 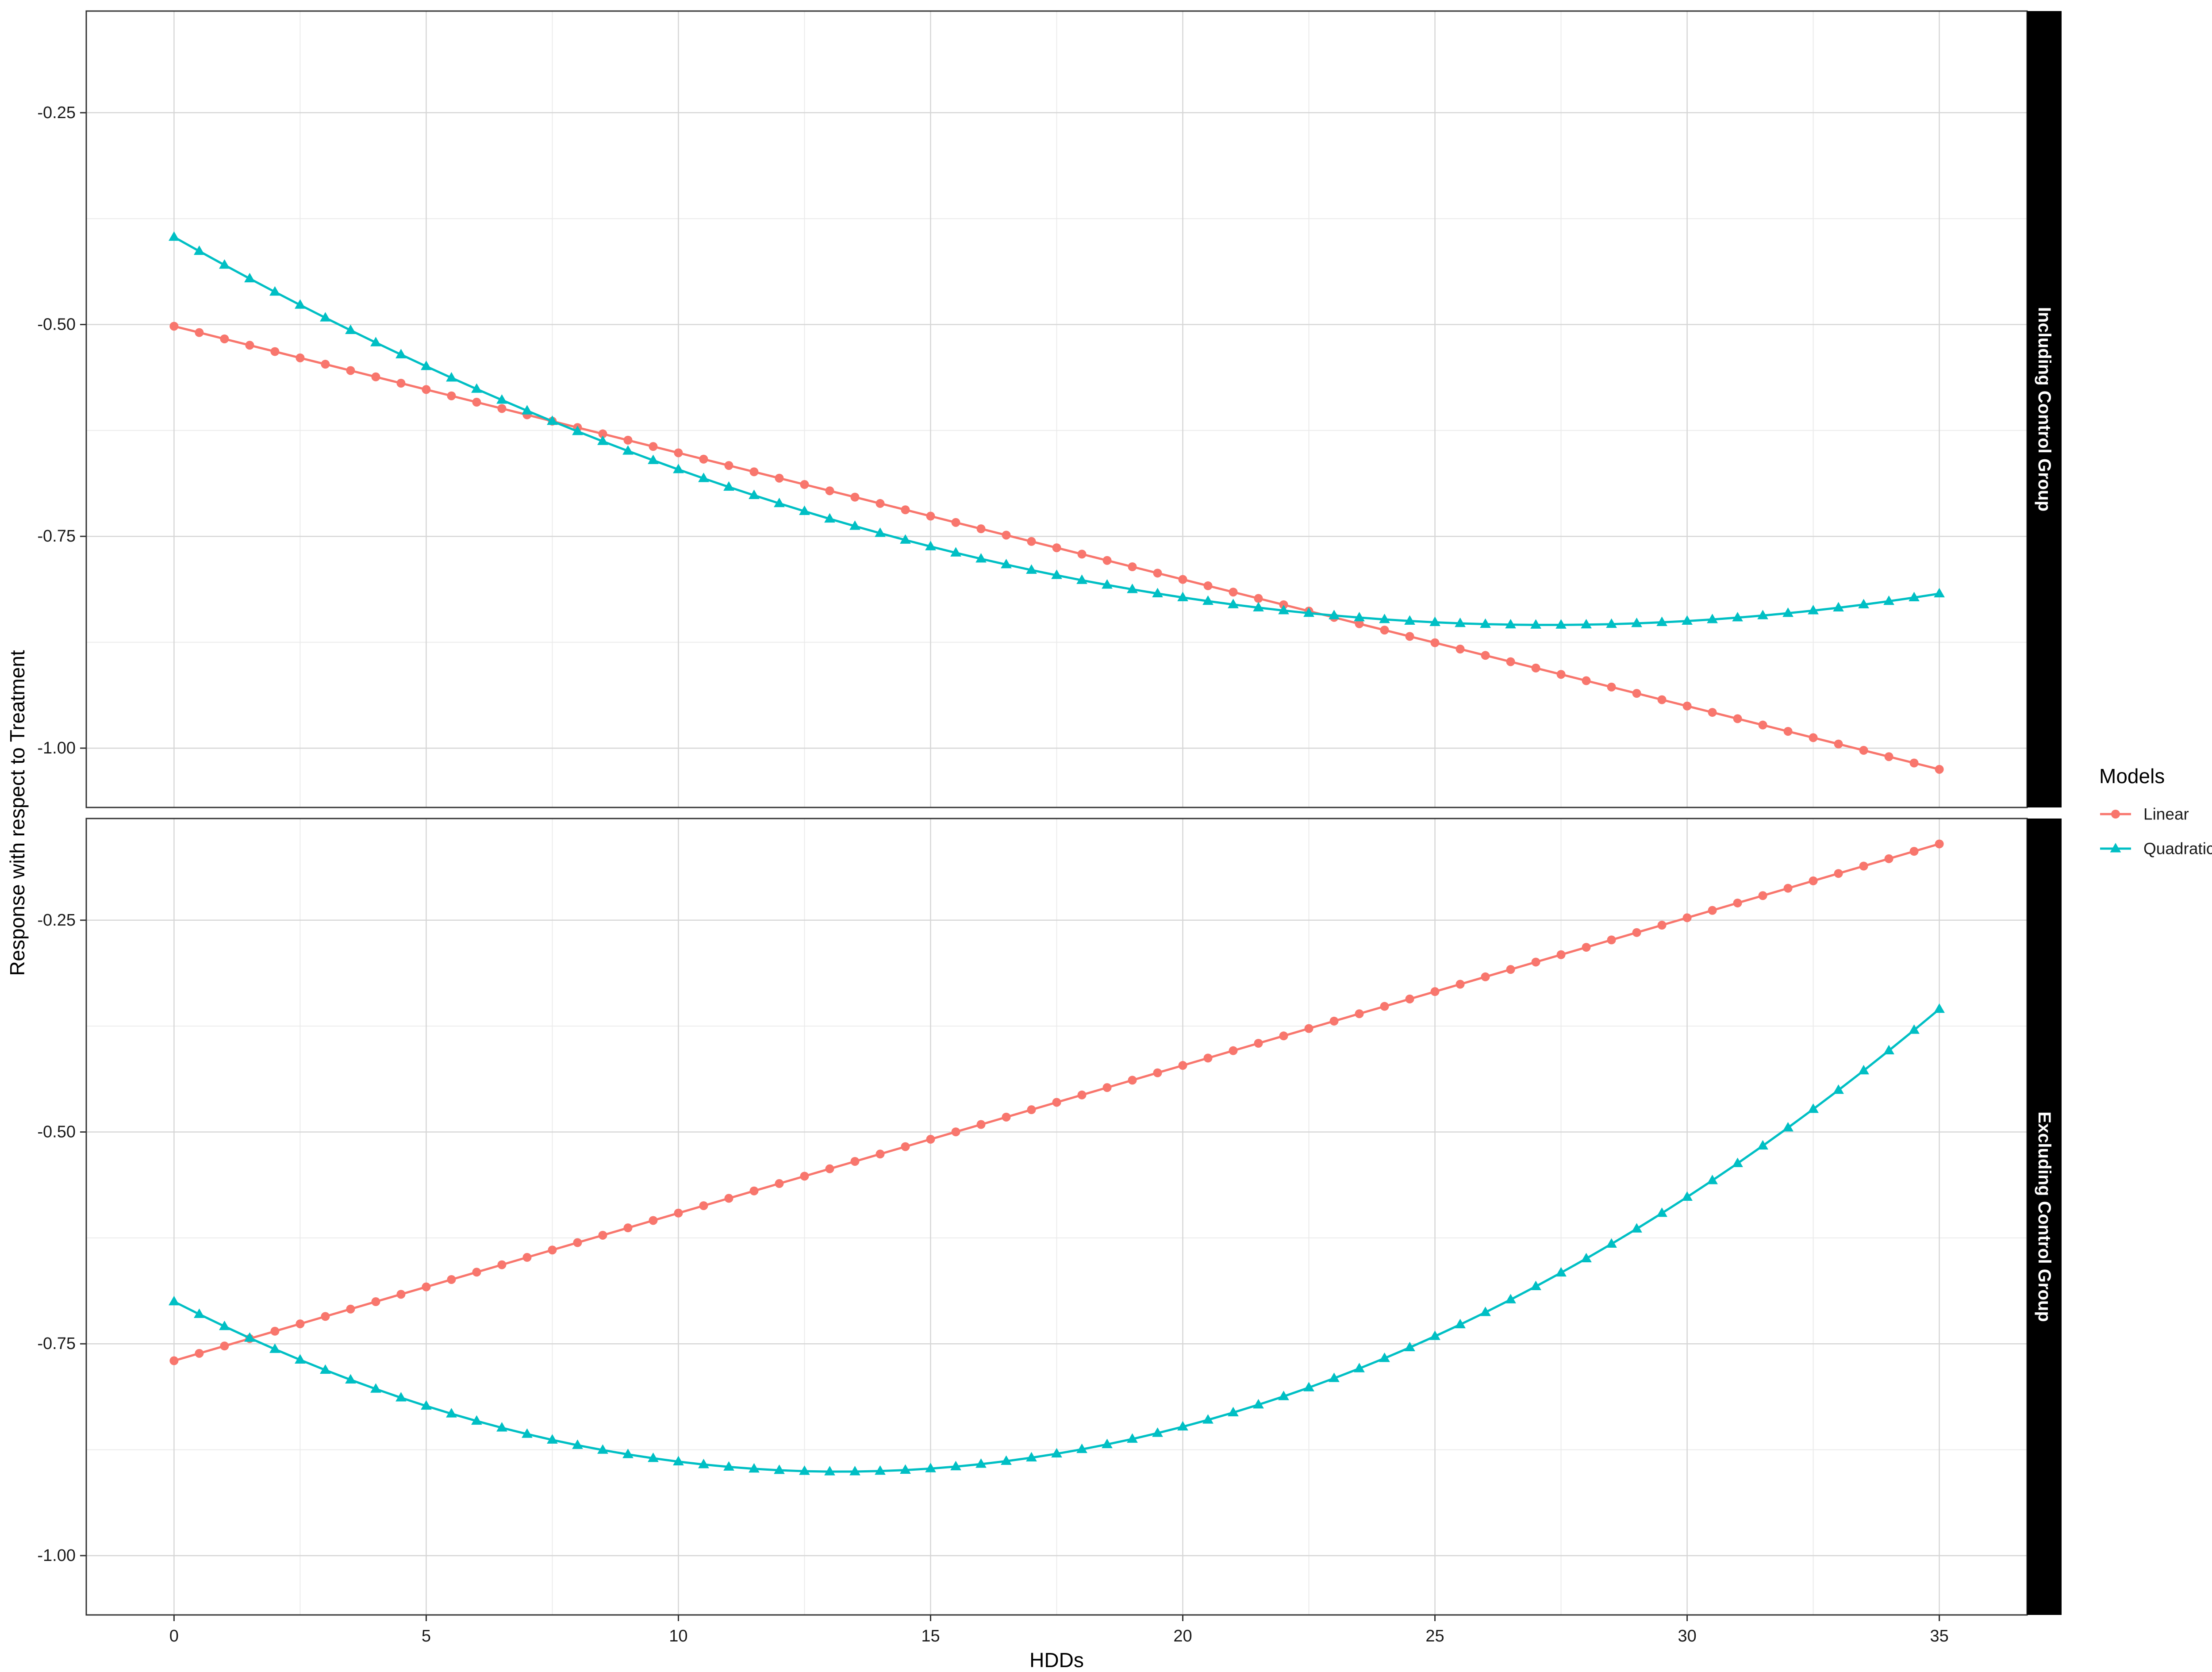 I want to click on strip-label: Excluding Control Group, so click(x=2045, y=1216).